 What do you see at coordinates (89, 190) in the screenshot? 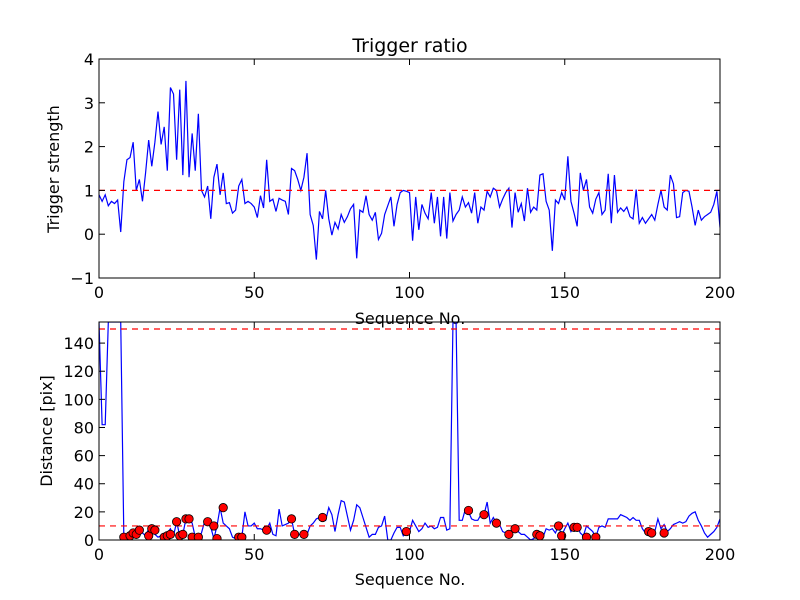
I see `y-tick-label: 1` at bounding box center [89, 190].